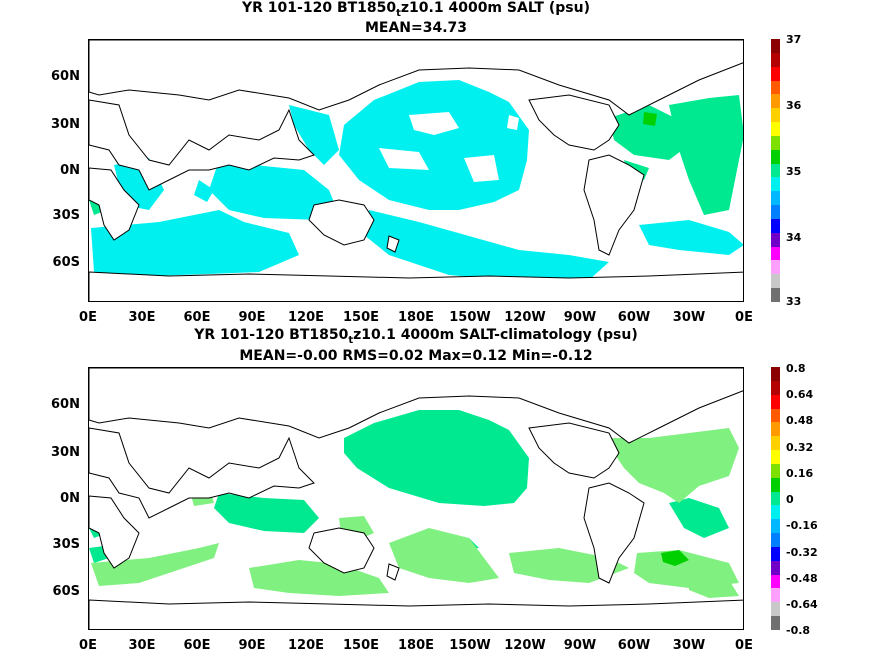 This screenshot has width=875, height=656. What do you see at coordinates (798, 630) in the screenshot?
I see `colorbar-label: -0.8` at bounding box center [798, 630].